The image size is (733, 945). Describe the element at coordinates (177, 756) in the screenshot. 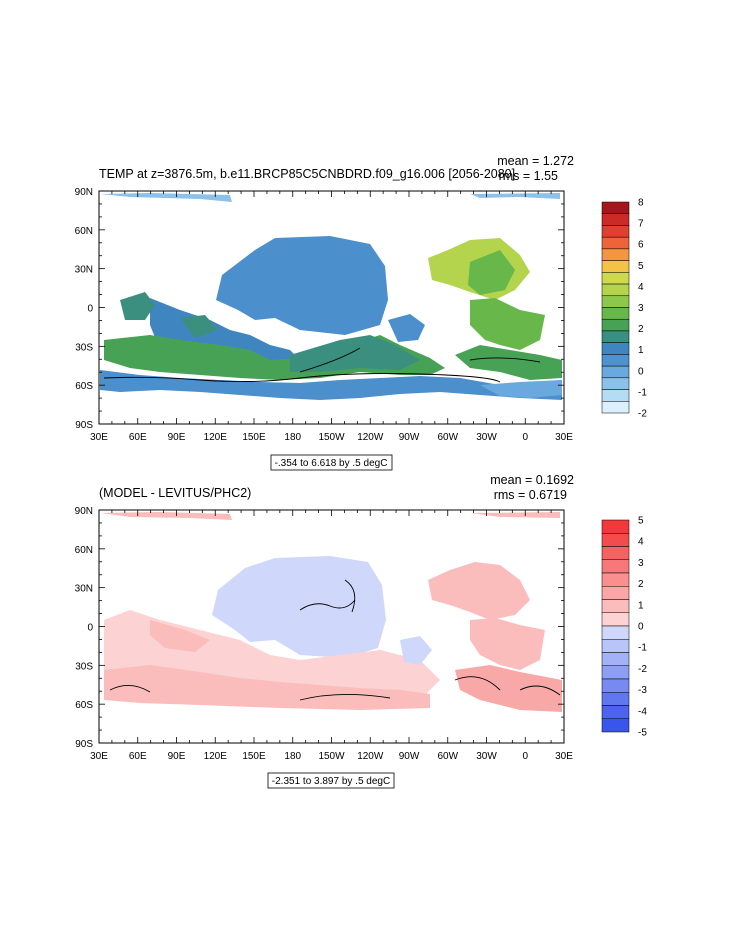

I see `lon-tick-label: 90E` at that location.